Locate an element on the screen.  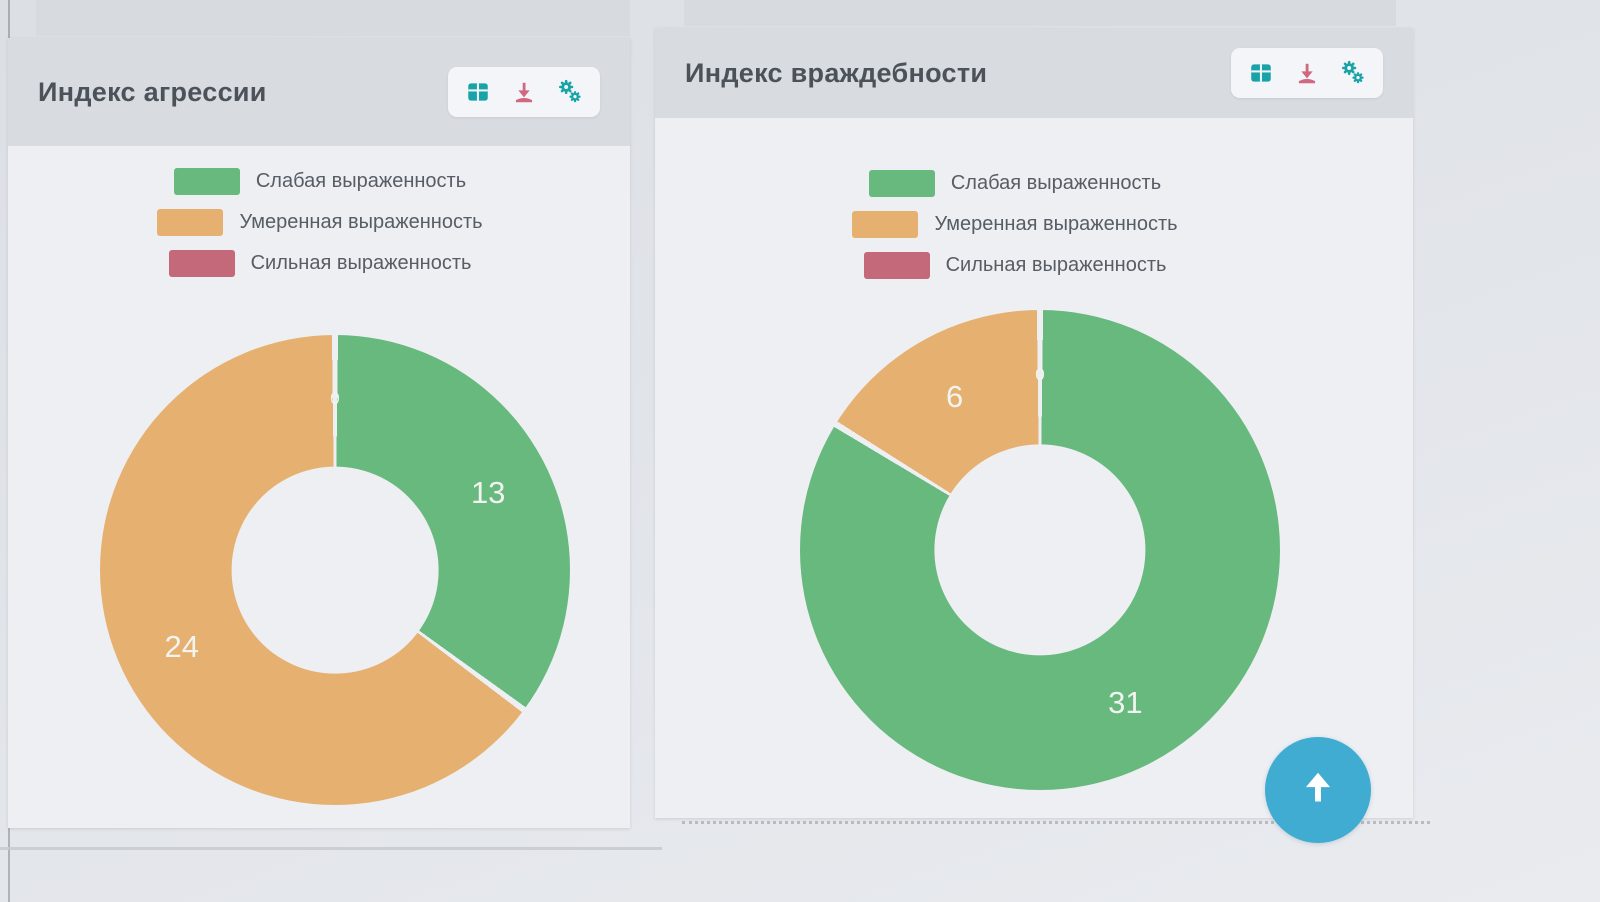
chart-title: Индекс агрессии is located at coordinates (152, 91).